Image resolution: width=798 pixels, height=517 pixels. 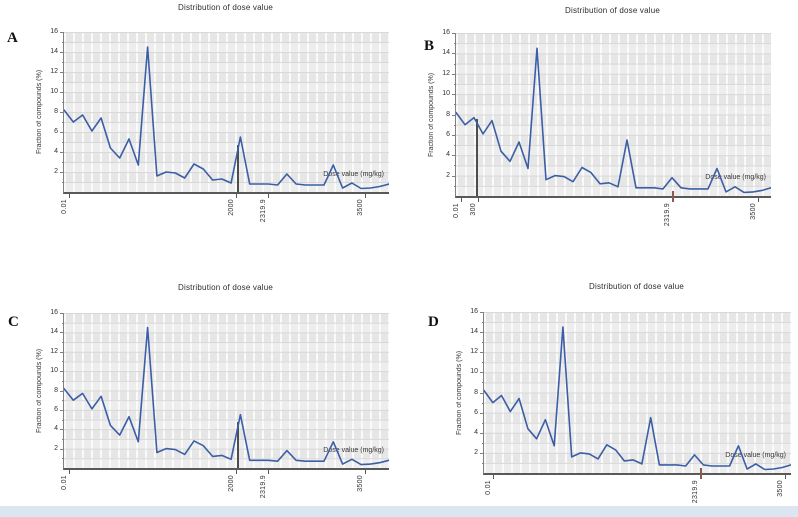 I want to click on panel-letter-C: C, so click(x=13, y=322).